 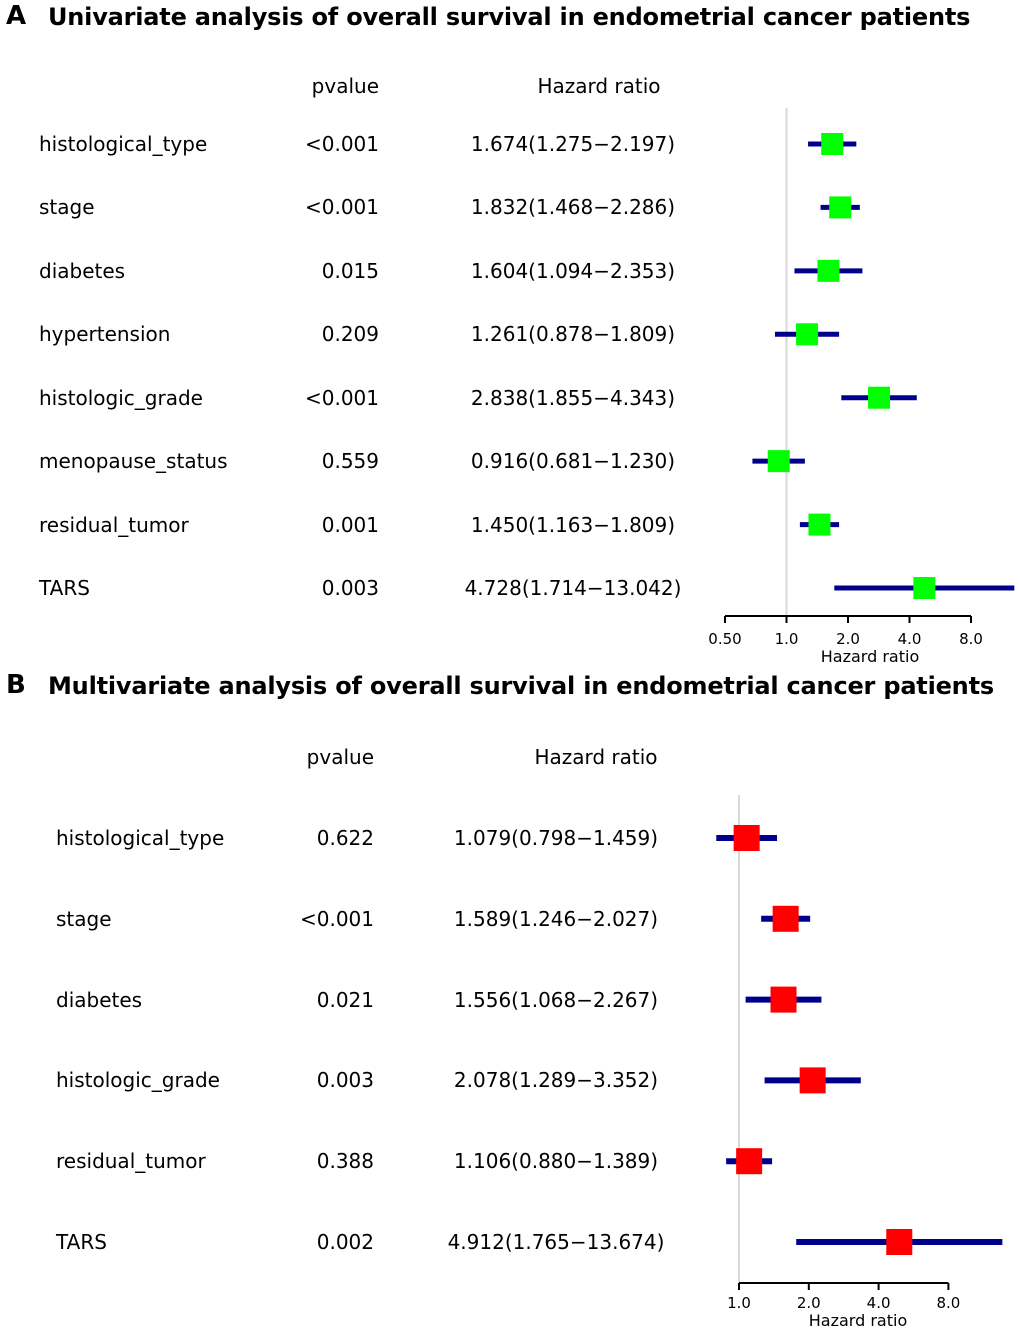 I want to click on panel-b-letter: B, so click(x=16, y=685).